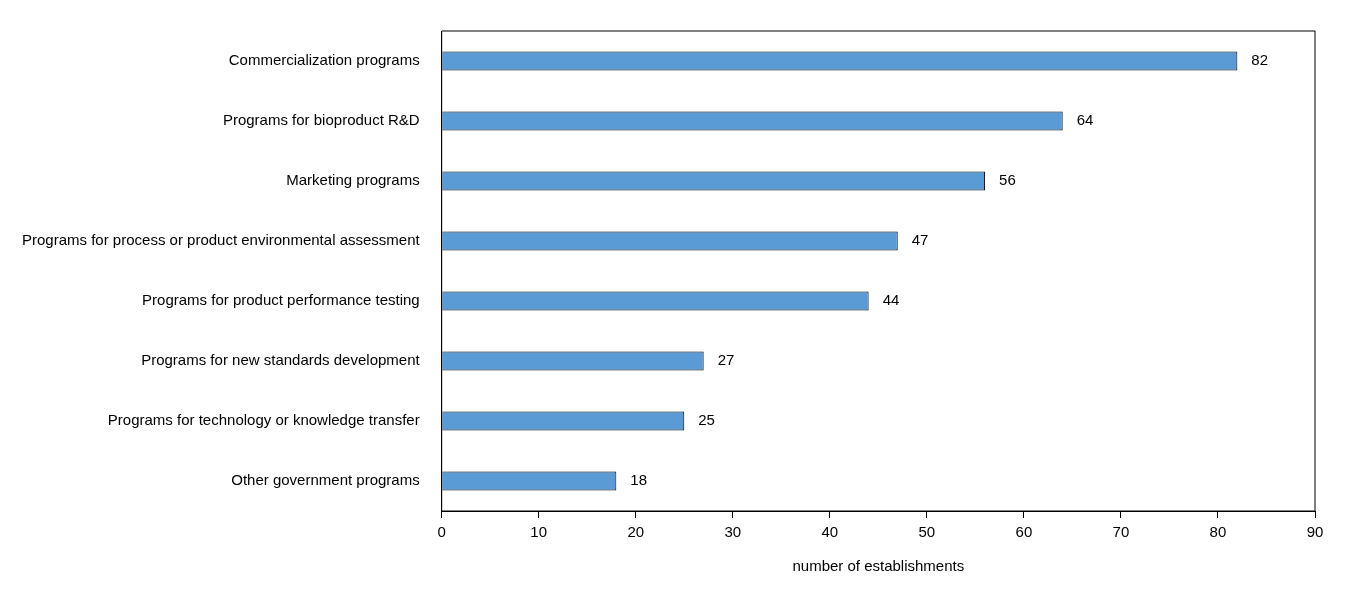 Image resolution: width=1359 pixels, height=592 pixels. I want to click on y-tick-label: Programs for new standards development, so click(281, 360).